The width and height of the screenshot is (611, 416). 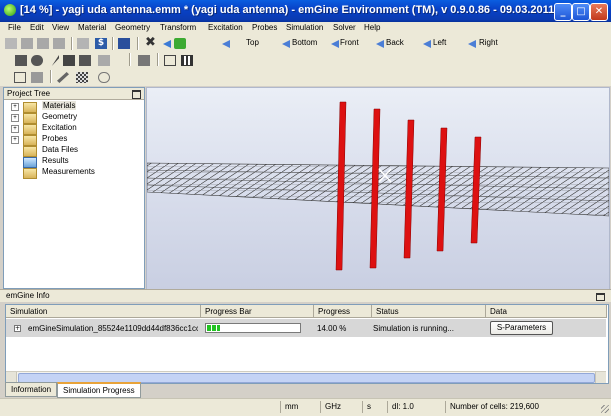 What do you see at coordinates (332, 328) in the screenshot?
I see `progress-percent: 14.00 %` at bounding box center [332, 328].